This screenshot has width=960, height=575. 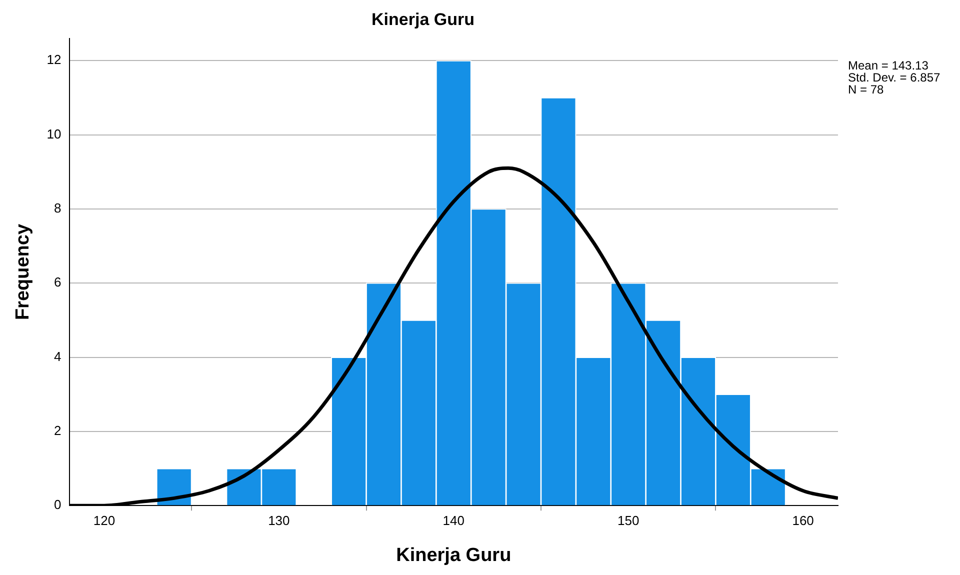 I want to click on y-tick-label: 0, so click(x=58, y=504).